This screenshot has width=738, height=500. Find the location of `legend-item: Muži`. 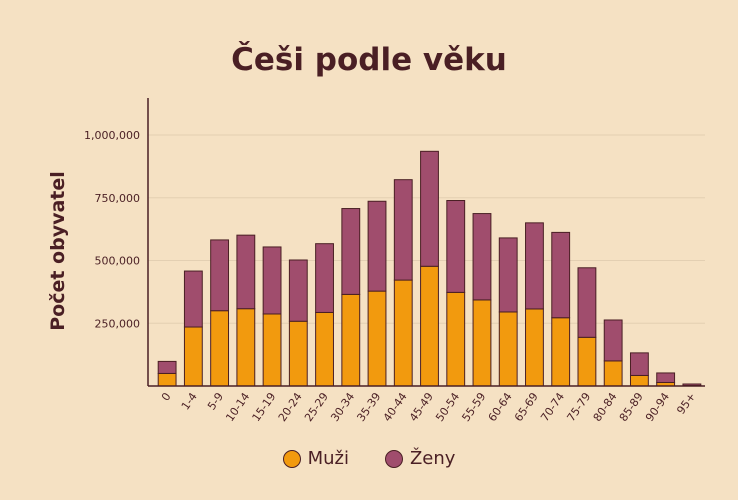

legend-item: Muži is located at coordinates (315, 458).